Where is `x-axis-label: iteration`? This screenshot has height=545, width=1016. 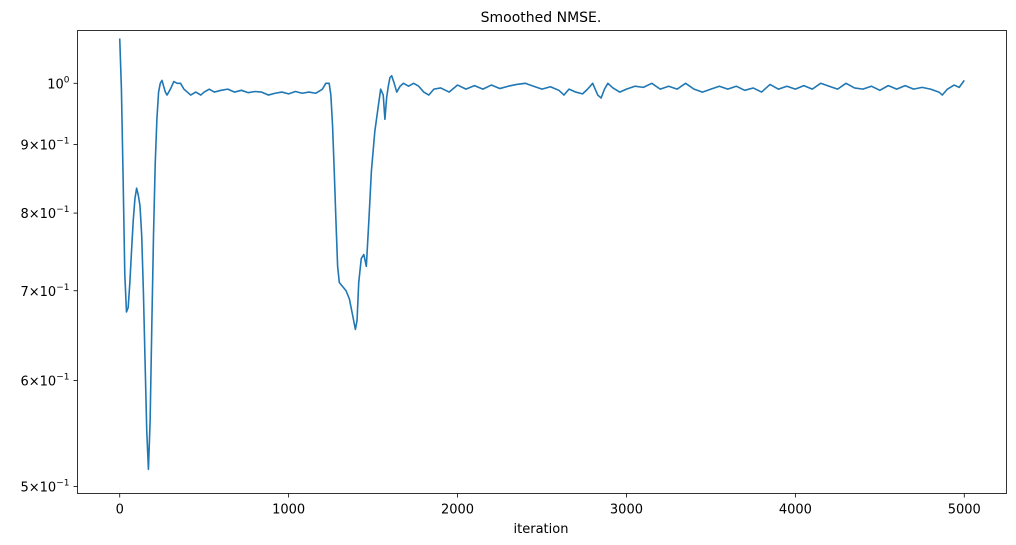
x-axis-label: iteration is located at coordinates (541, 529).